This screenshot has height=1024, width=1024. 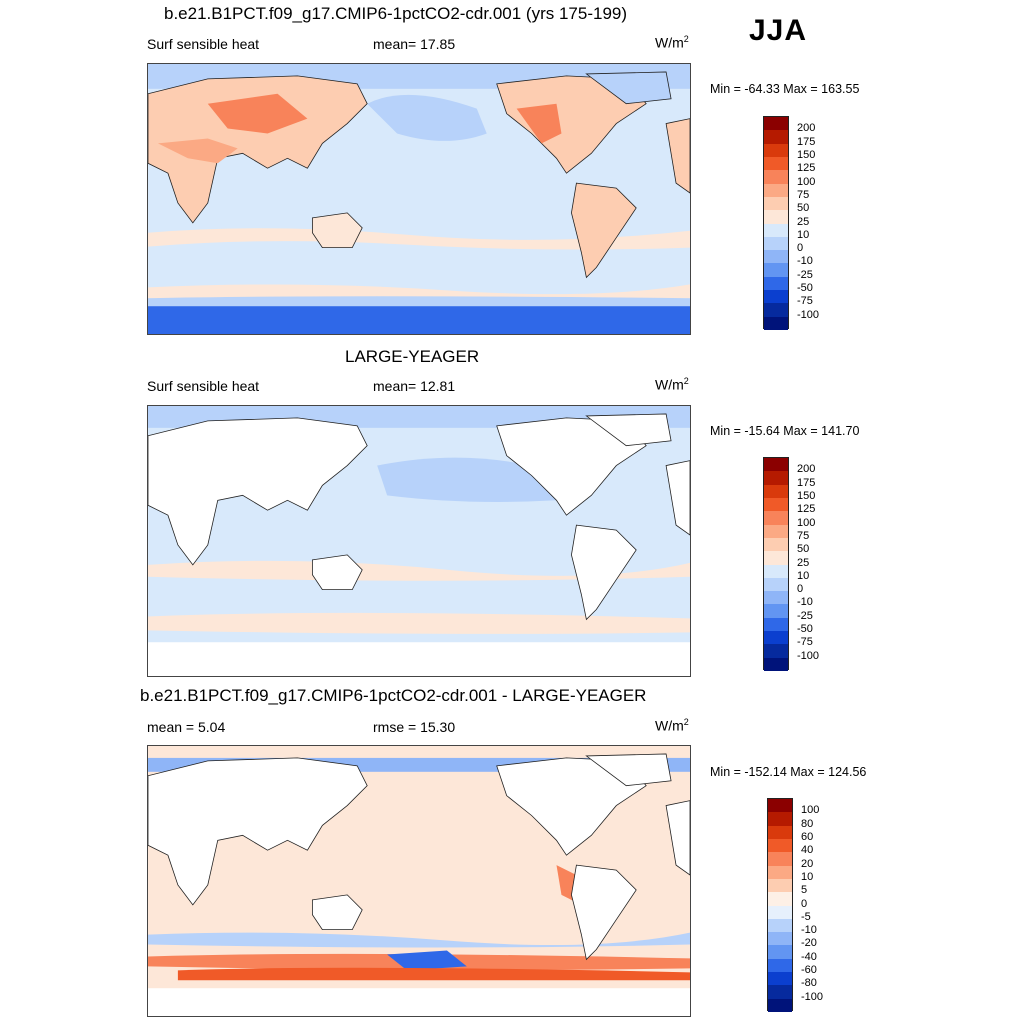 What do you see at coordinates (672, 725) in the screenshot?
I see `panel3-units: W/m2` at bounding box center [672, 725].